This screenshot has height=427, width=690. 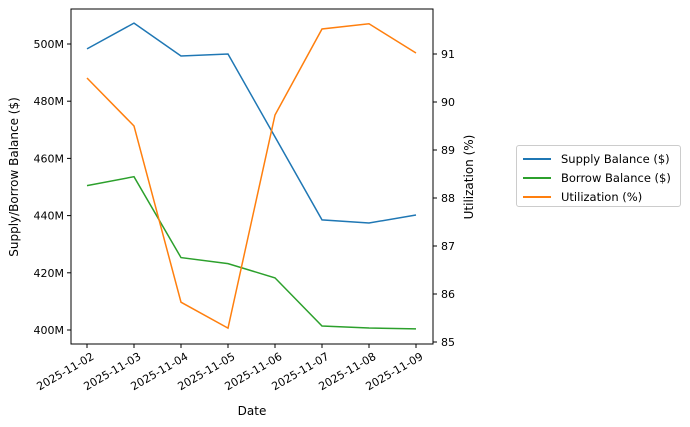 I want to click on legend-item-borrow: Borrow Balance ($), so click(x=601, y=177).